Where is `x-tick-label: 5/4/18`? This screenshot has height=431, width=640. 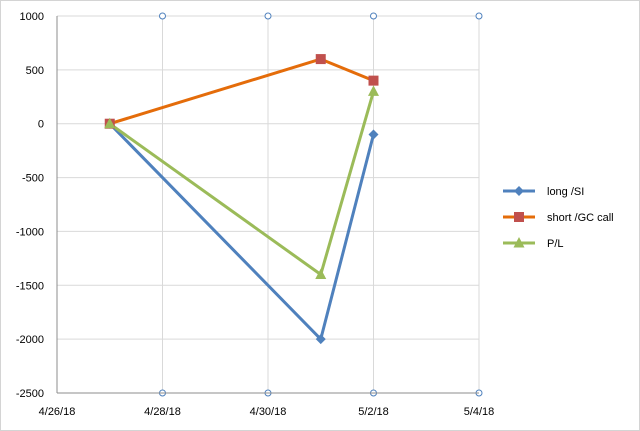
x-tick-label: 5/4/18 is located at coordinates (479, 412).